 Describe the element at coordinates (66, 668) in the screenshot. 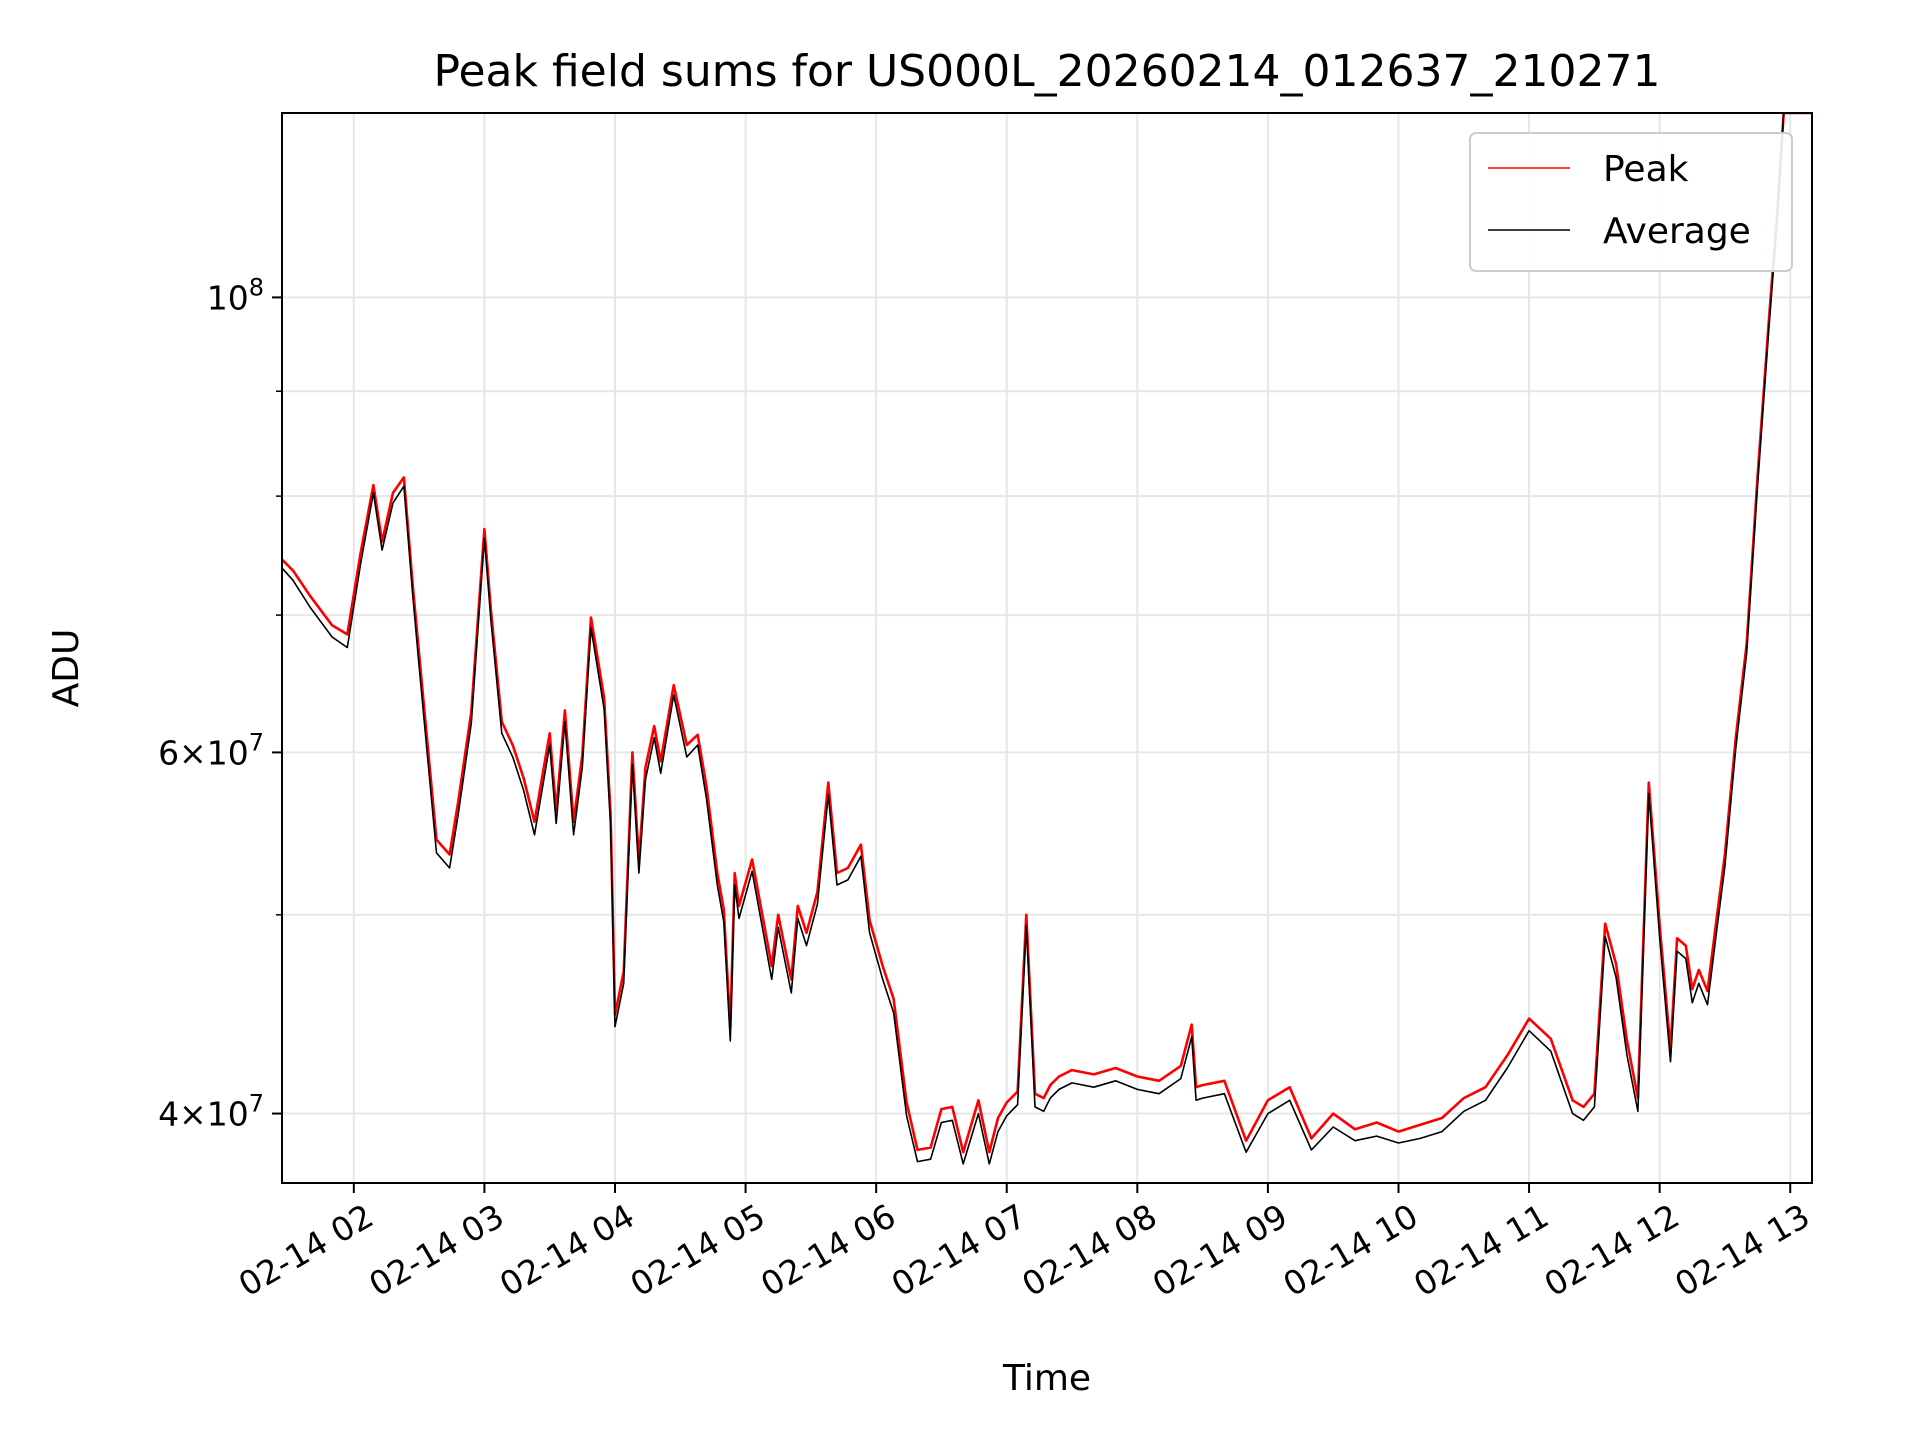

I see `y-axis-title: ADU` at that location.